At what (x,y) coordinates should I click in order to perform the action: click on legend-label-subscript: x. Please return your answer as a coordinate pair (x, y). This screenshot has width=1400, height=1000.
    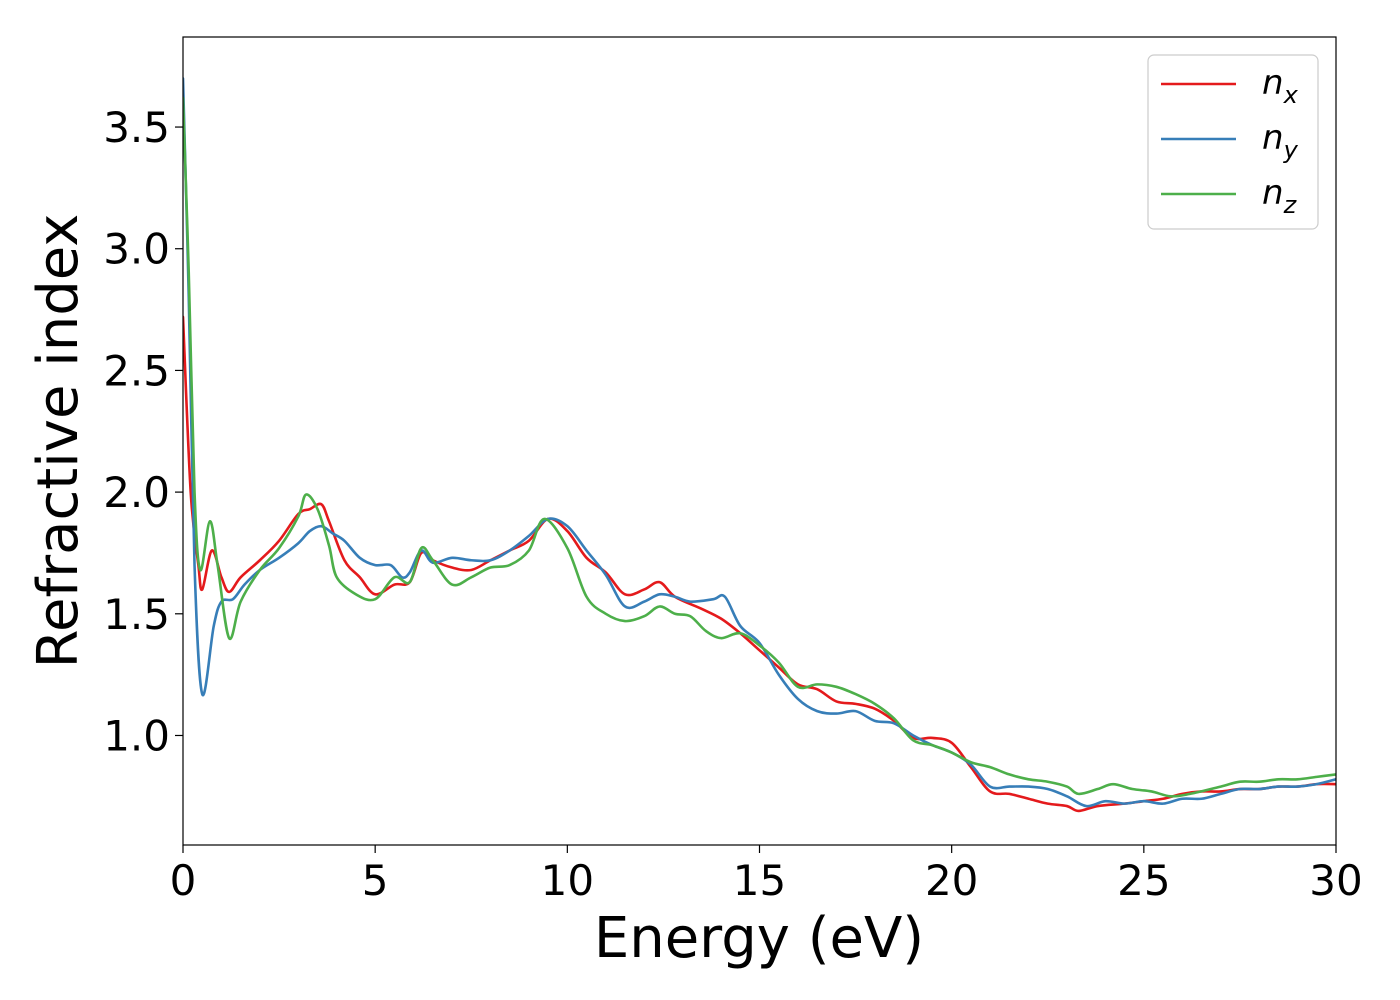
    Looking at the image, I should click on (1291, 95).